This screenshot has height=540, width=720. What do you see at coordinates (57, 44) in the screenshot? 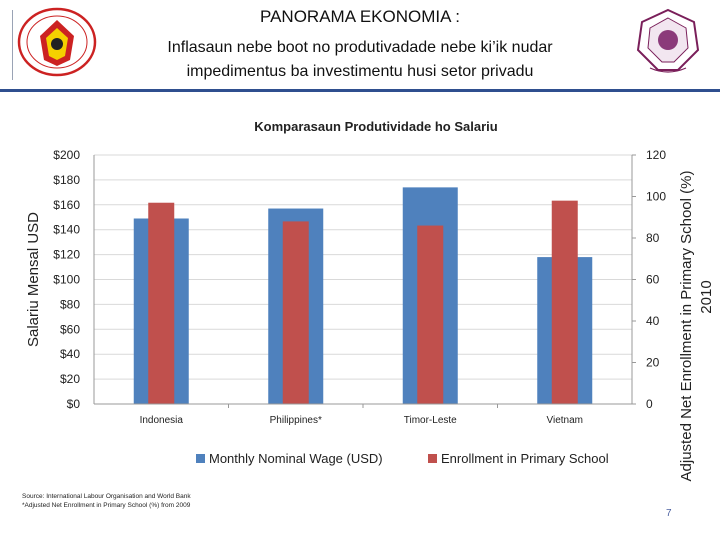
I see `government-seal-logo` at bounding box center [57, 44].